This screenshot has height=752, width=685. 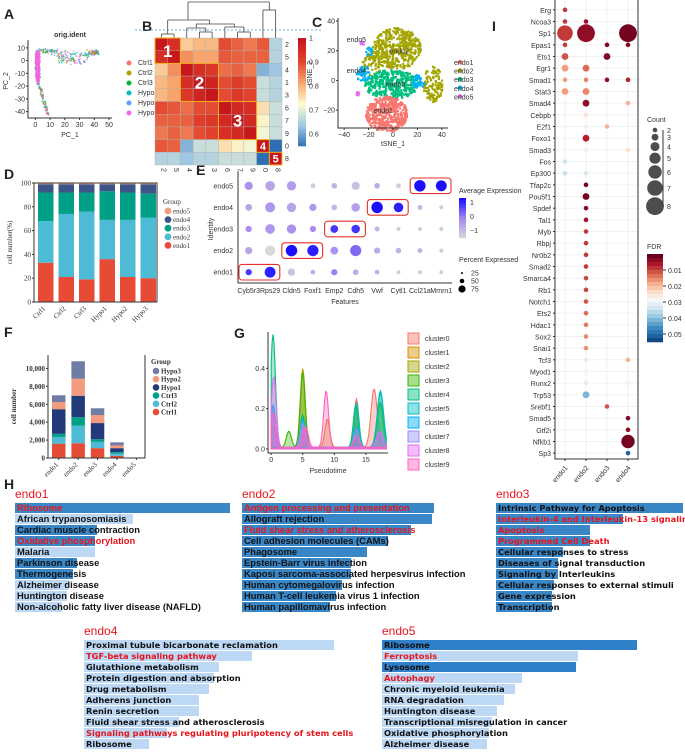 What do you see at coordinates (174, 70) in the screenshot?
I see `heatmap-cell` at bounding box center [174, 70].